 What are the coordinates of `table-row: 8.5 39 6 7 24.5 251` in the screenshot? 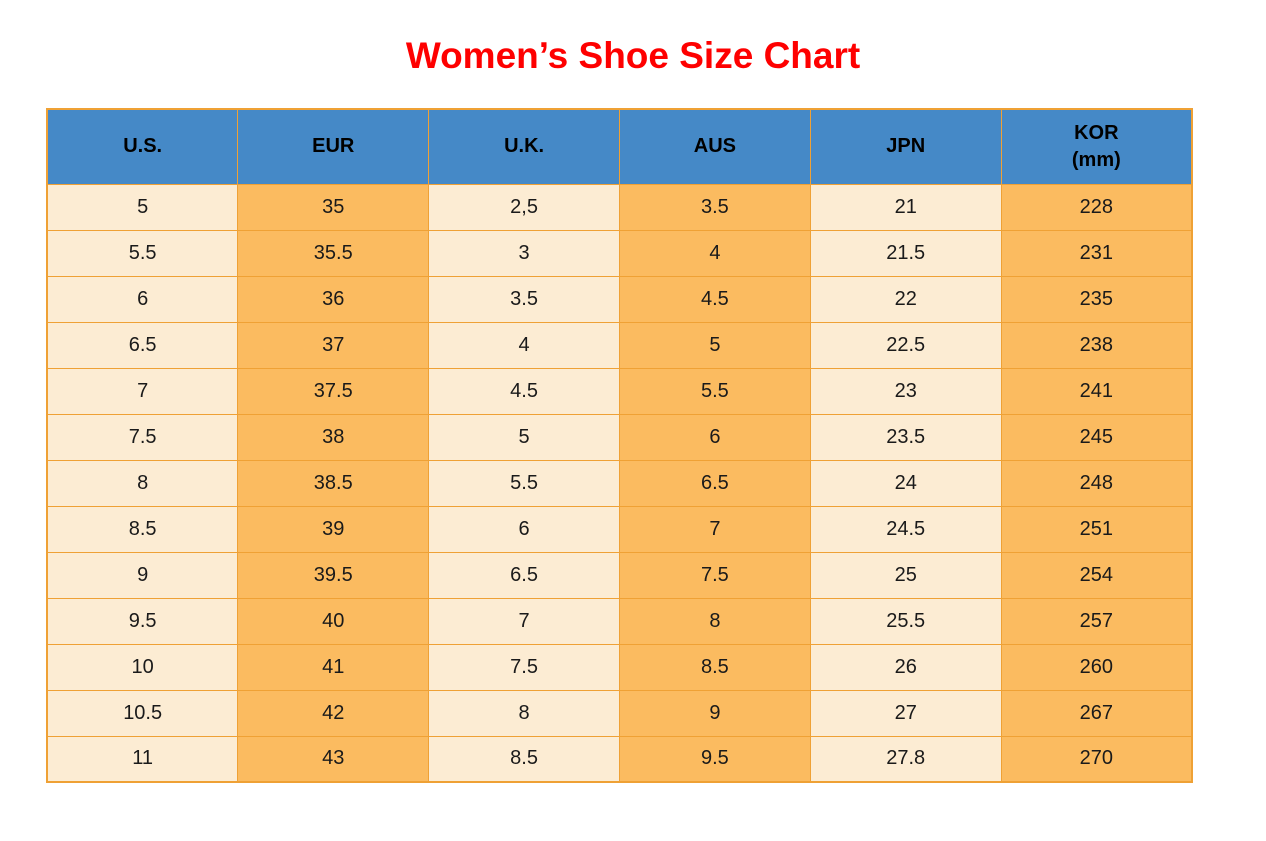 It's located at (619, 529).